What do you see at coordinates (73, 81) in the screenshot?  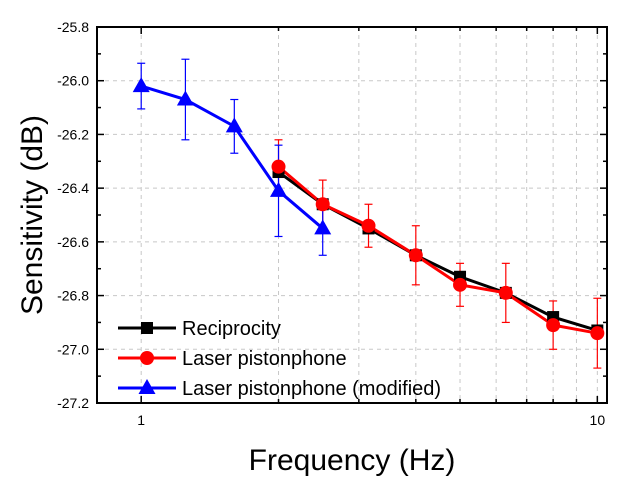 I see `y-tick-label: -26.0` at bounding box center [73, 81].